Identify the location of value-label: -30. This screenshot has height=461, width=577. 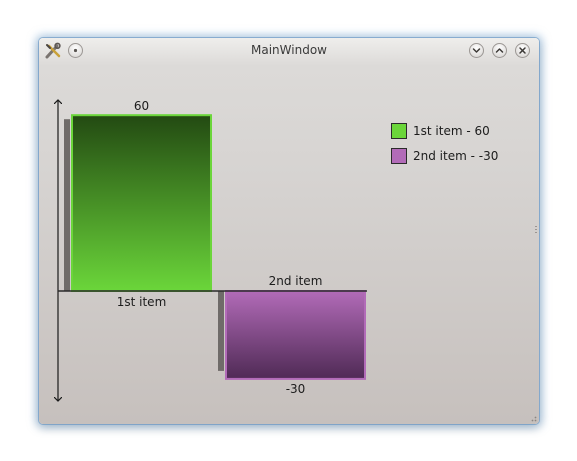
(296, 389).